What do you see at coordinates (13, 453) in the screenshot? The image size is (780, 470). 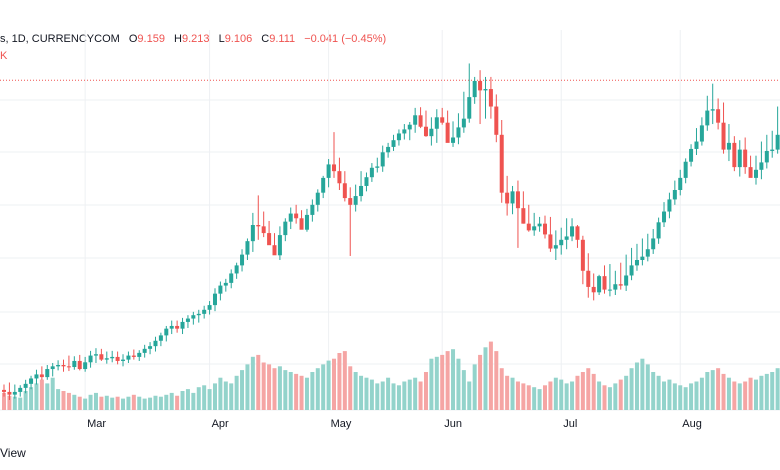 I see `view-label: View` at bounding box center [13, 453].